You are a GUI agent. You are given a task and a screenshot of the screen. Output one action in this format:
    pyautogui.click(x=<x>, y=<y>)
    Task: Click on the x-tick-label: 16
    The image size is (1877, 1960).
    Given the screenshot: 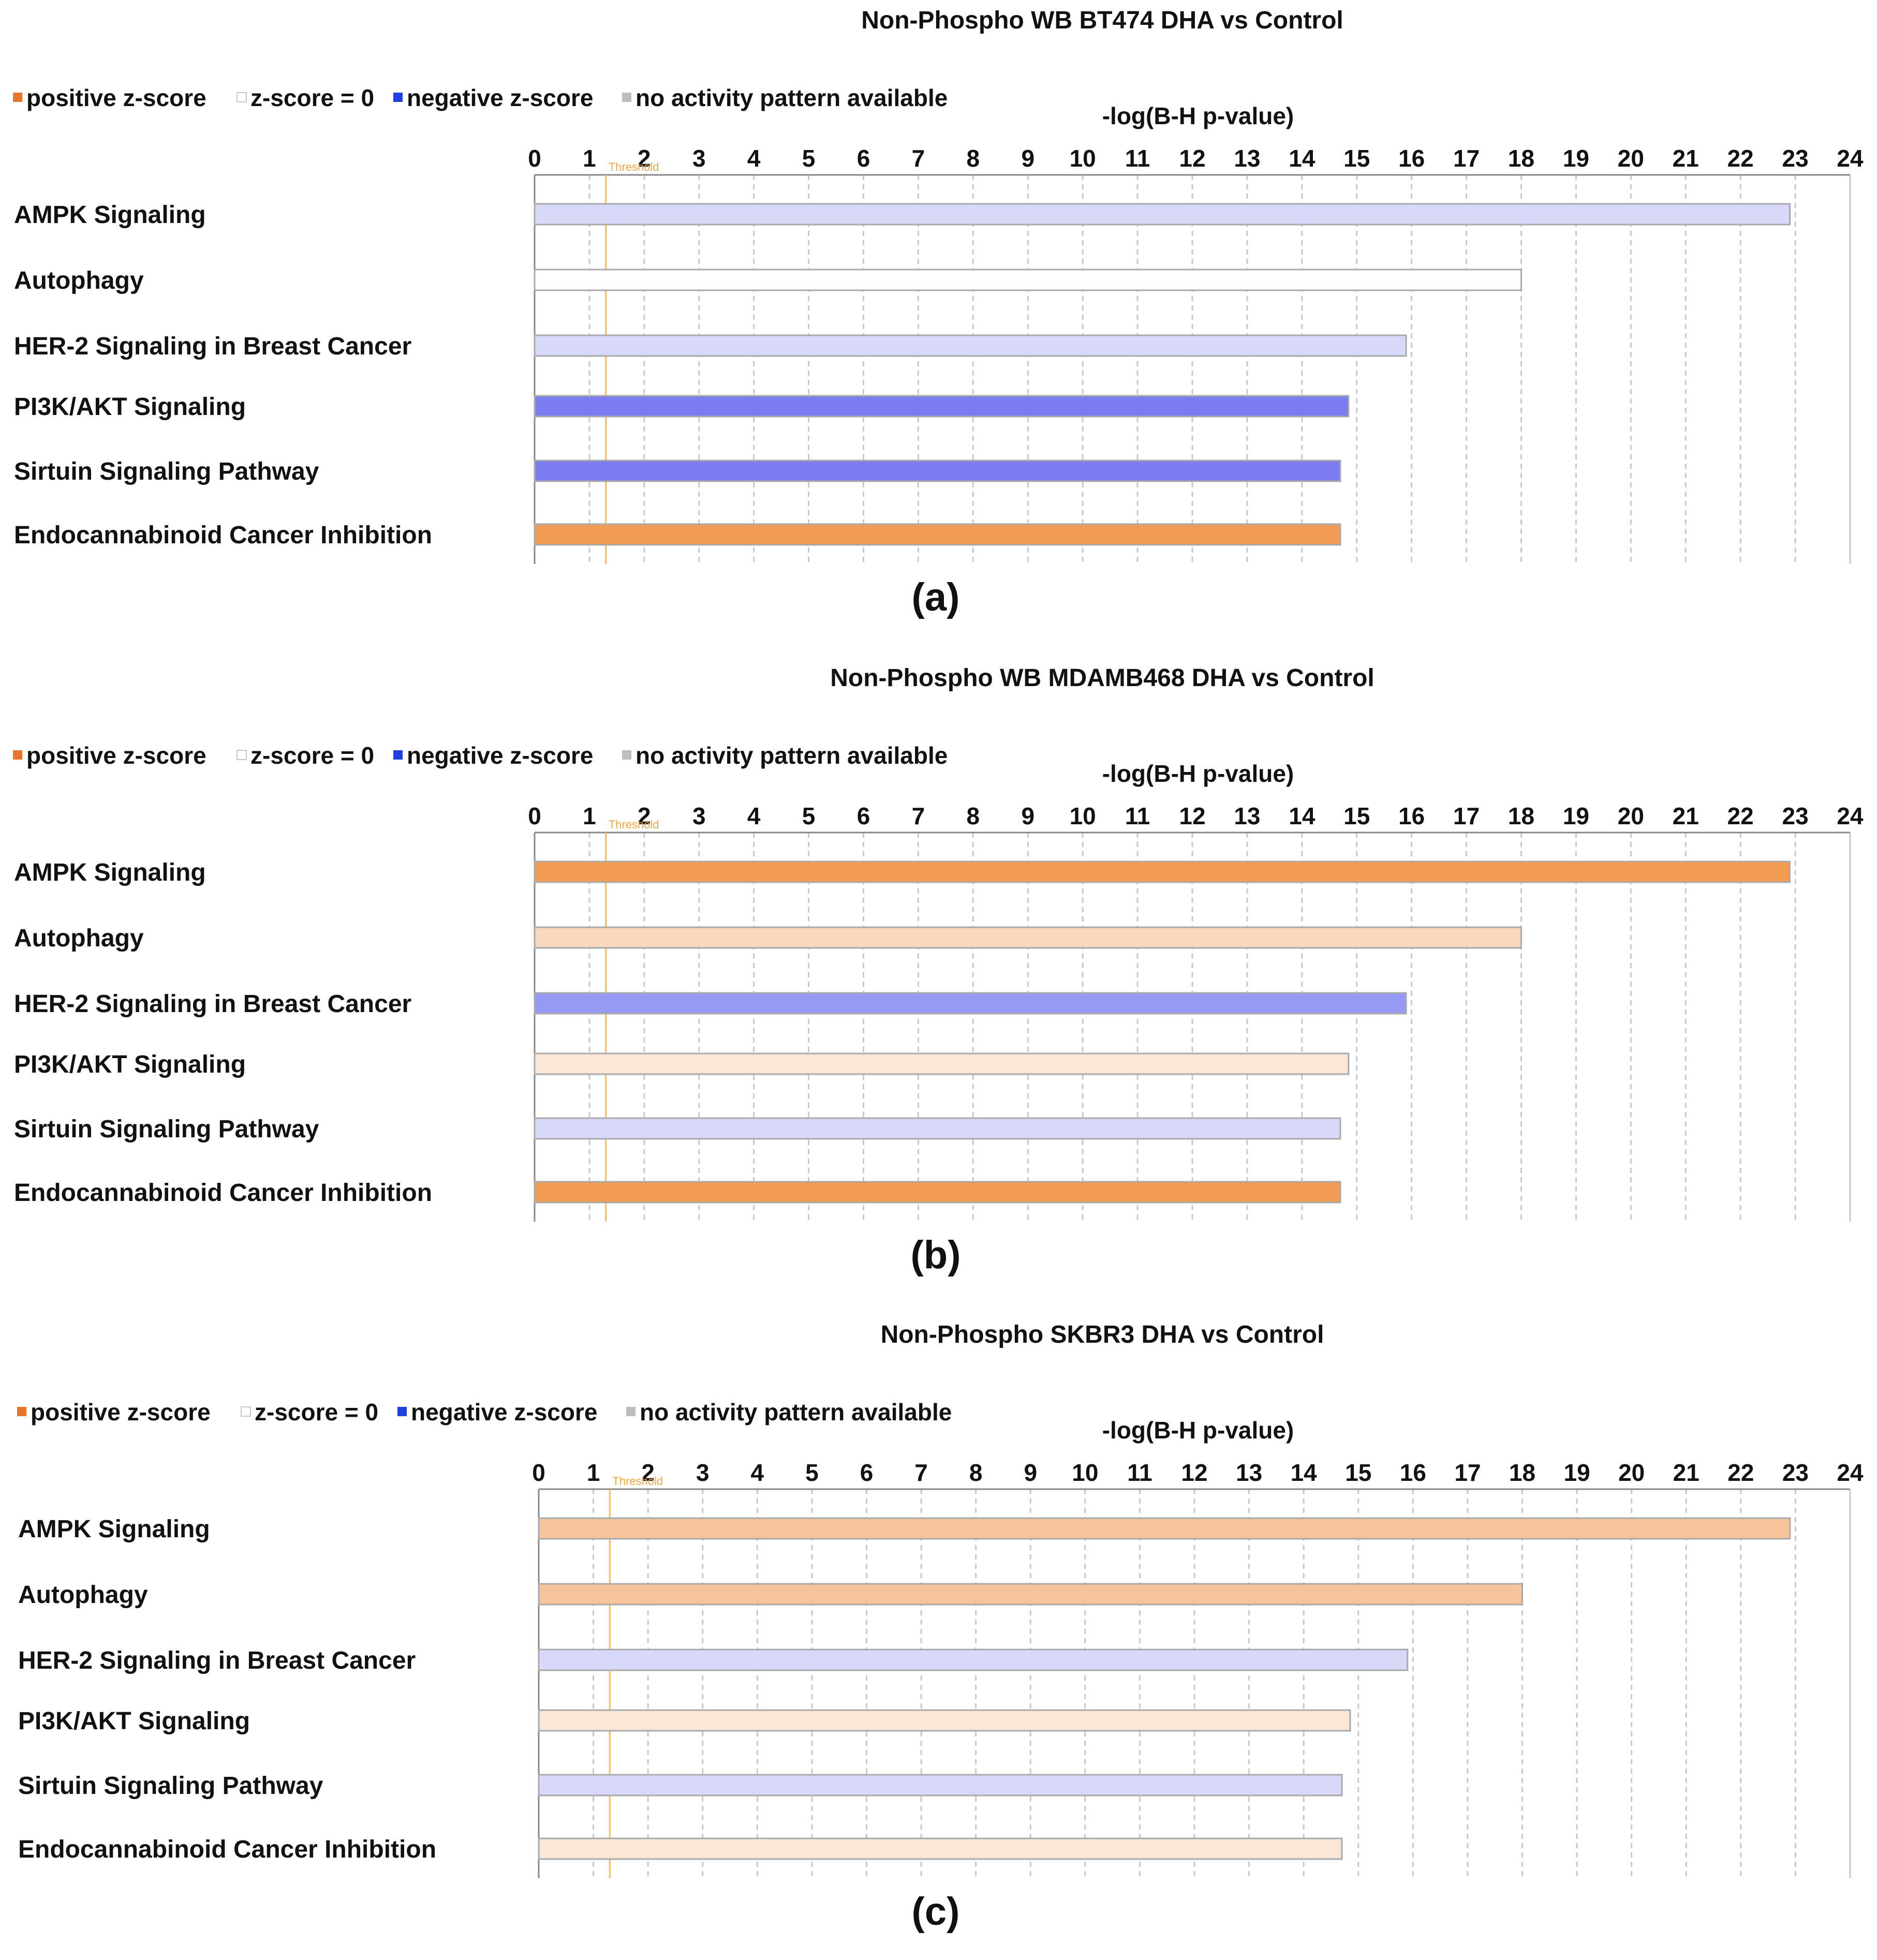 What is the action you would take?
    pyautogui.click(x=1411, y=158)
    